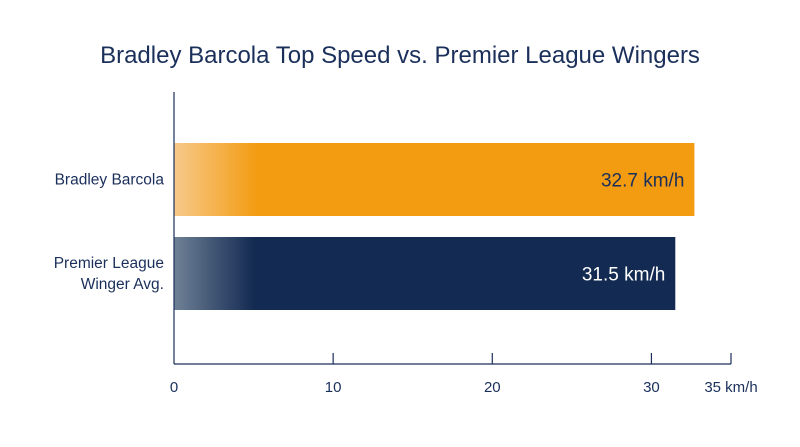 This screenshot has width=800, height=447. What do you see at coordinates (642, 181) in the screenshot?
I see `bar-value-label: 32.7 km/h` at bounding box center [642, 181].